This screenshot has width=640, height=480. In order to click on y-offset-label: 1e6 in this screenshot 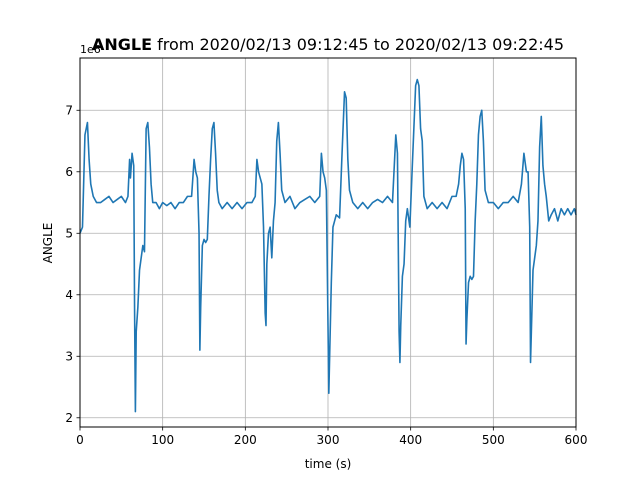, I will do `click(90, 49)`.